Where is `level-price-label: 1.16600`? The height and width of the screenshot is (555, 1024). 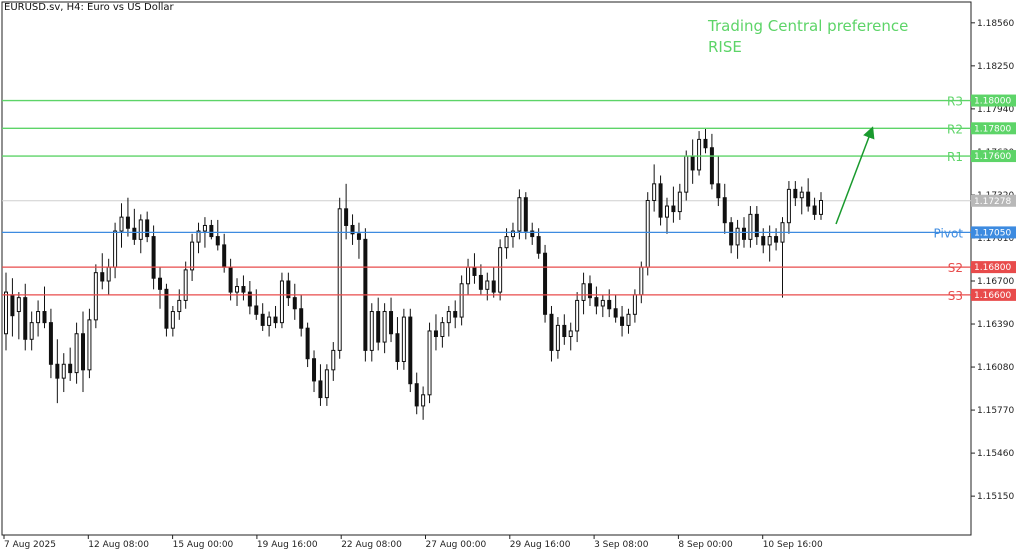
level-price-label: 1.16600 is located at coordinates (992, 296).